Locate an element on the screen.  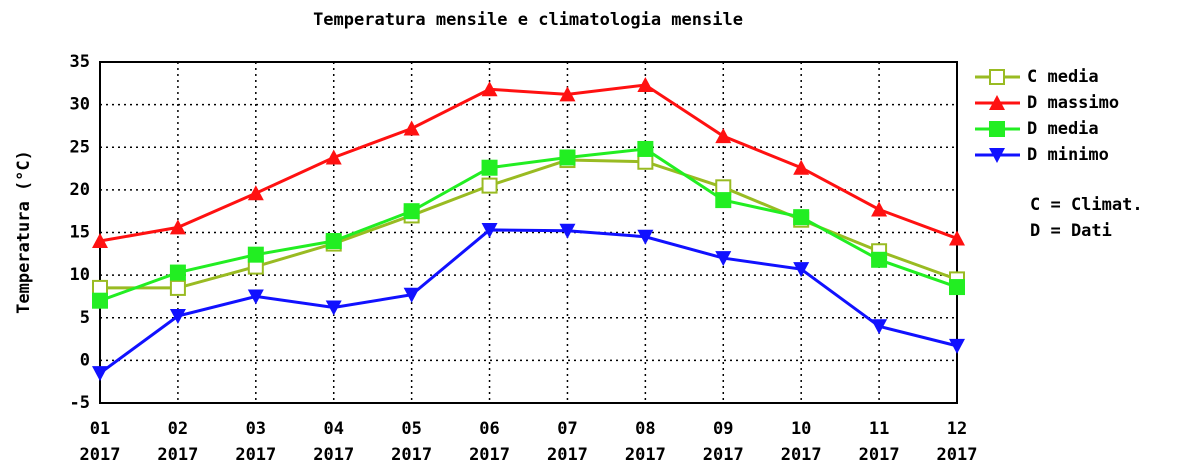
x-tick-label: 04 is located at coordinates (333, 429).